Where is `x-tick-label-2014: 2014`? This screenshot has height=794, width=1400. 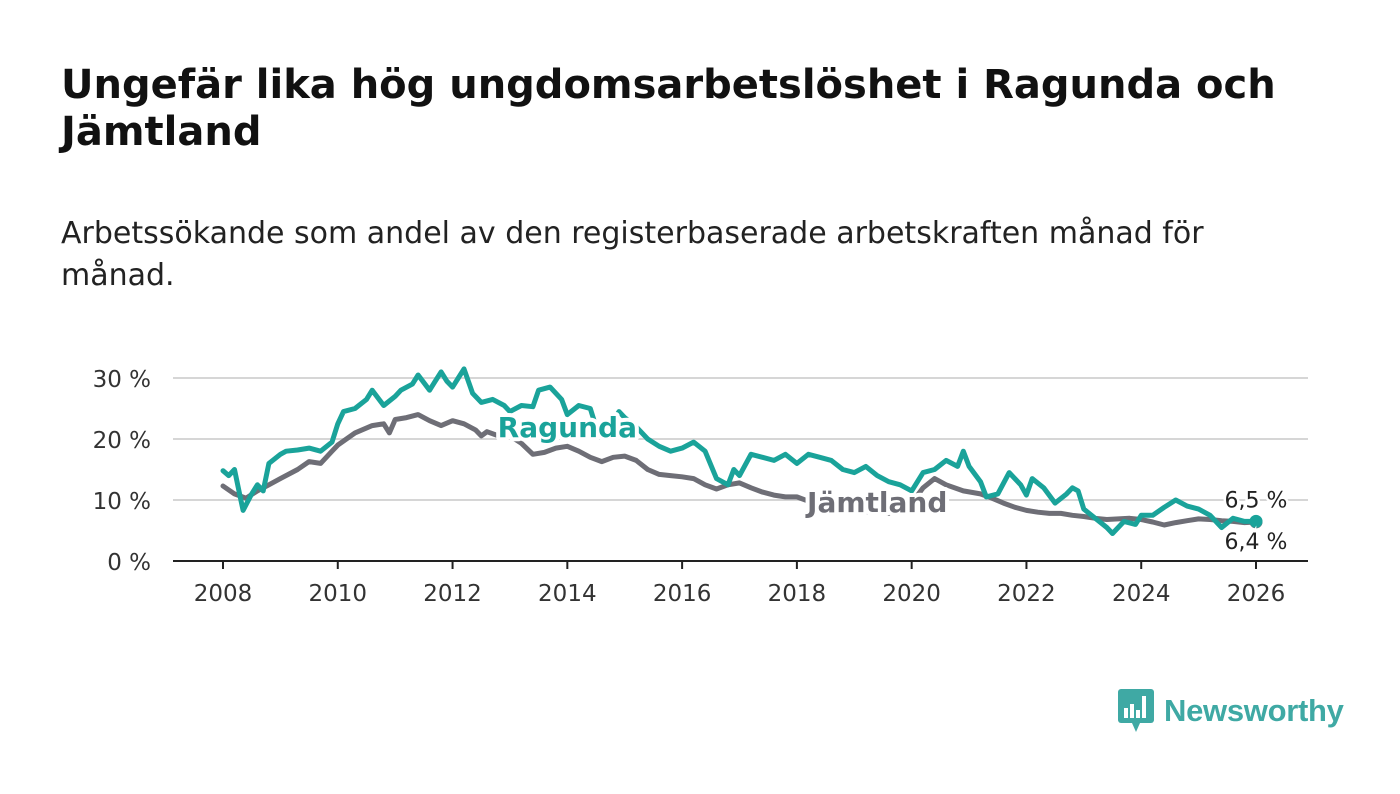
x-tick-label-2014: 2014 is located at coordinates (567, 594).